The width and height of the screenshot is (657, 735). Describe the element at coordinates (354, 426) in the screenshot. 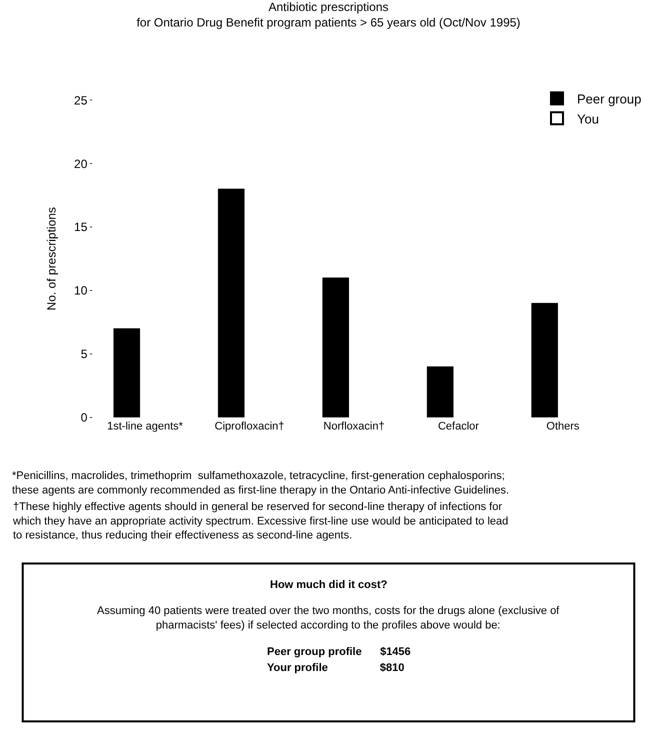

I see `x-tick-label: Norfloxacin†` at that location.